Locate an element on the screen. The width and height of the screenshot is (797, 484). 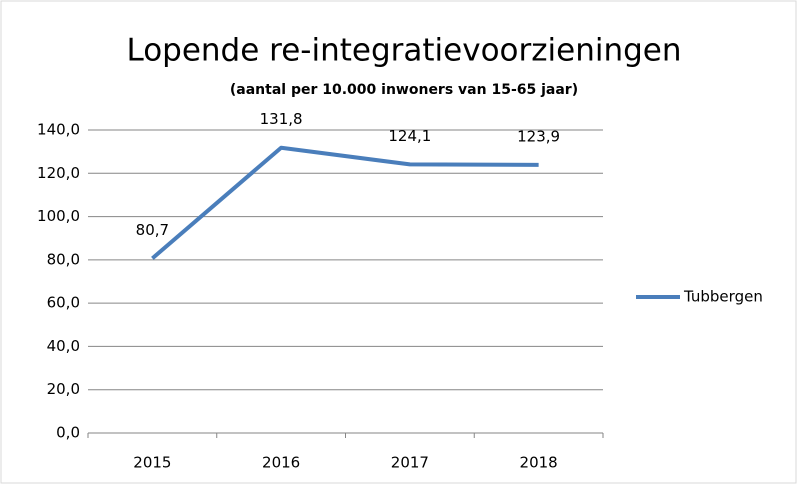
y-tick-label: 0,0 is located at coordinates (68, 433).